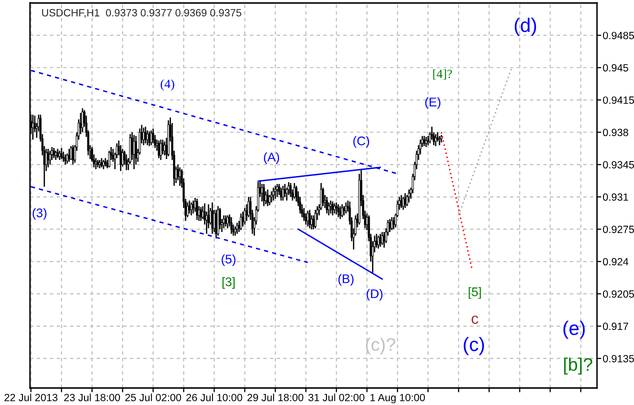 The width and height of the screenshot is (634, 405). I want to click on x-tick-label: 31 Jul 02:00, so click(336, 398).